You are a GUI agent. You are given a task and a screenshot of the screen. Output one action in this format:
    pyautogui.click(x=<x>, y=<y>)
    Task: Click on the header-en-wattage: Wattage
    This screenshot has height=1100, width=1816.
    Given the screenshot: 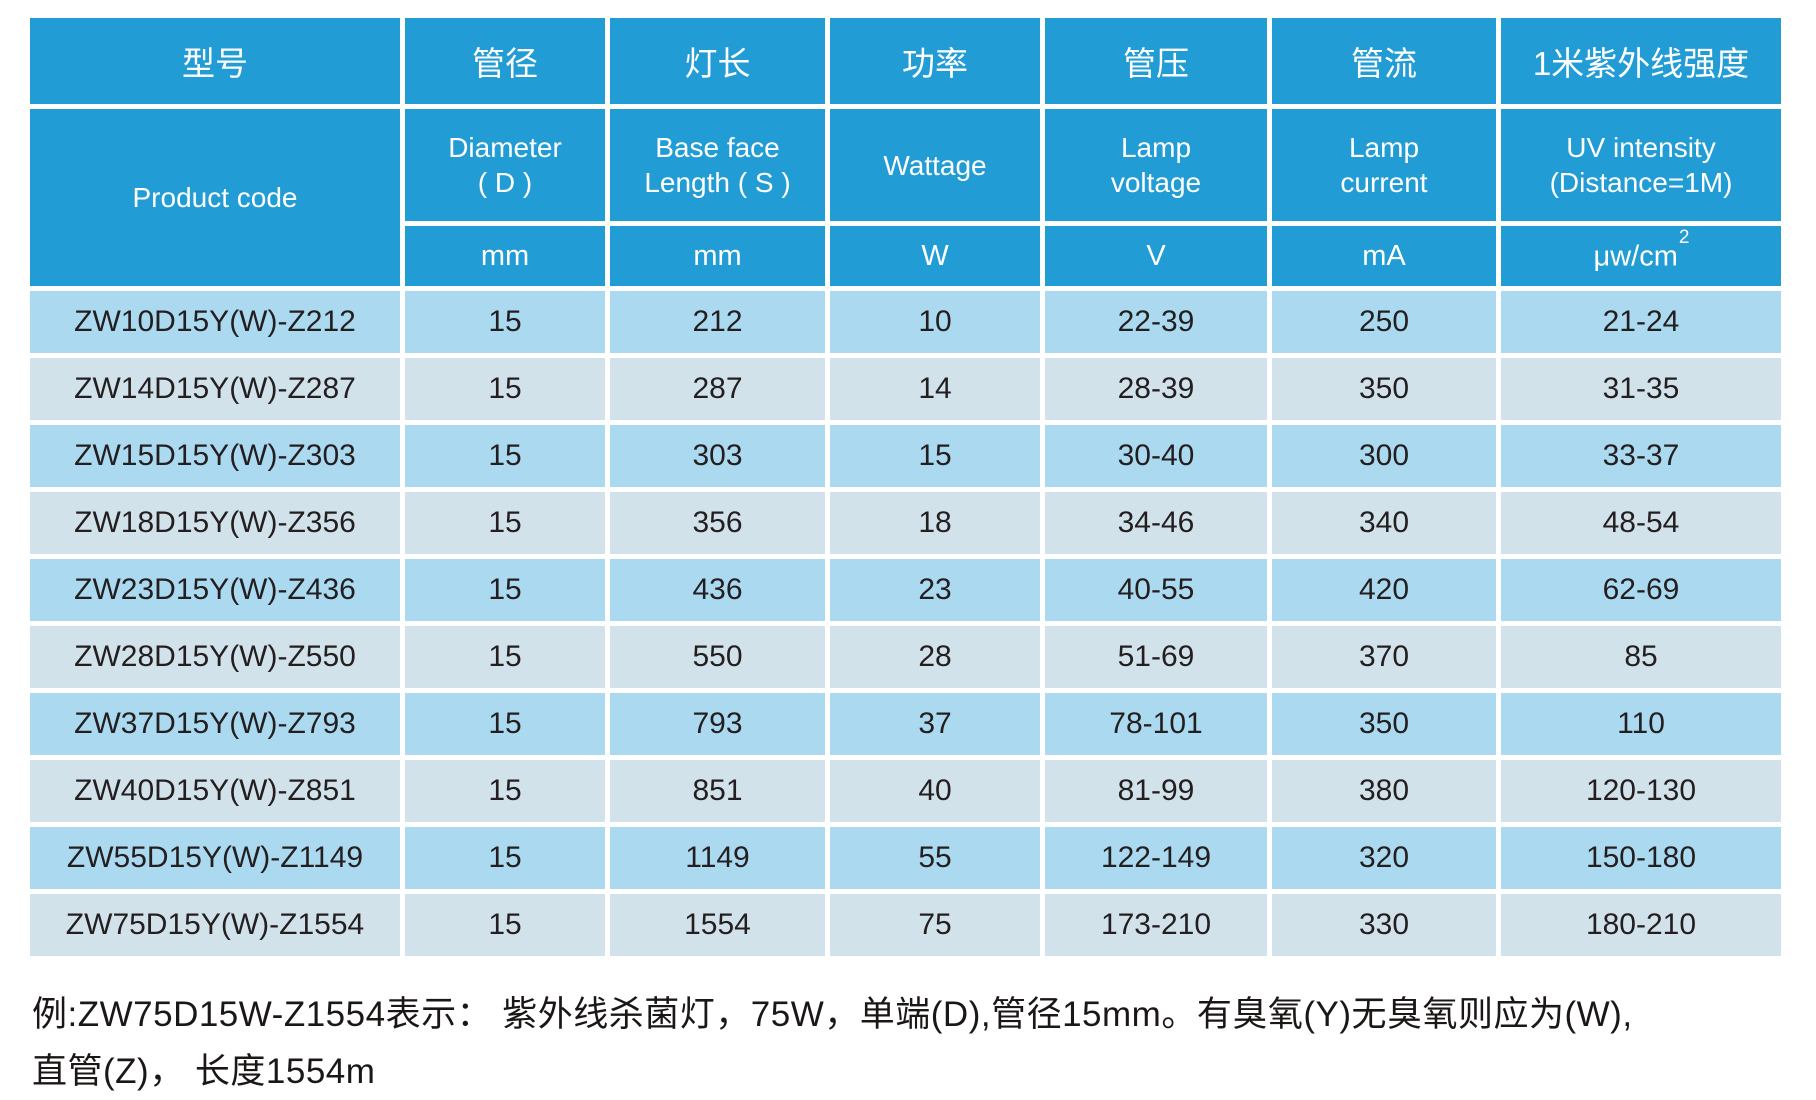 What is the action you would take?
    pyautogui.click(x=935, y=165)
    